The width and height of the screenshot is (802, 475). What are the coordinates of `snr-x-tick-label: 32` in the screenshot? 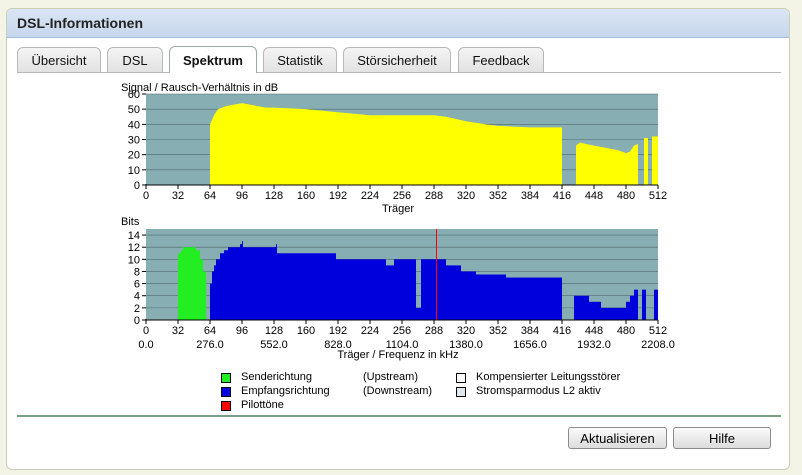 It's located at (178, 196).